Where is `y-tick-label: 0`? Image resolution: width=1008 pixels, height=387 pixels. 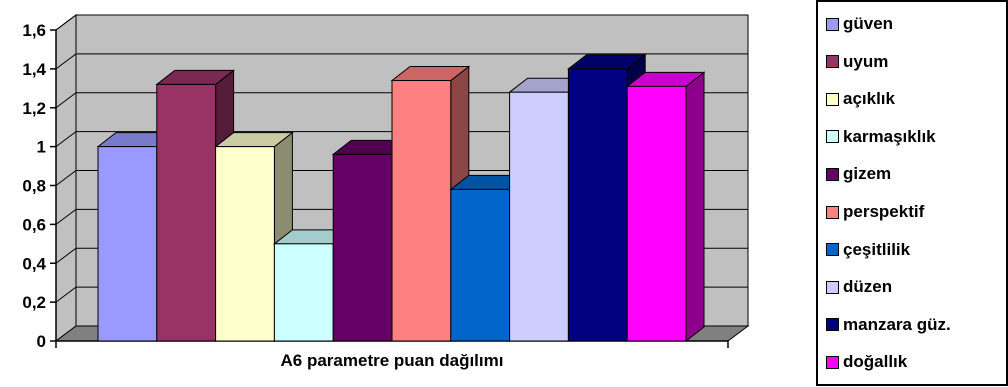 y-tick-label: 0 is located at coordinates (41, 341).